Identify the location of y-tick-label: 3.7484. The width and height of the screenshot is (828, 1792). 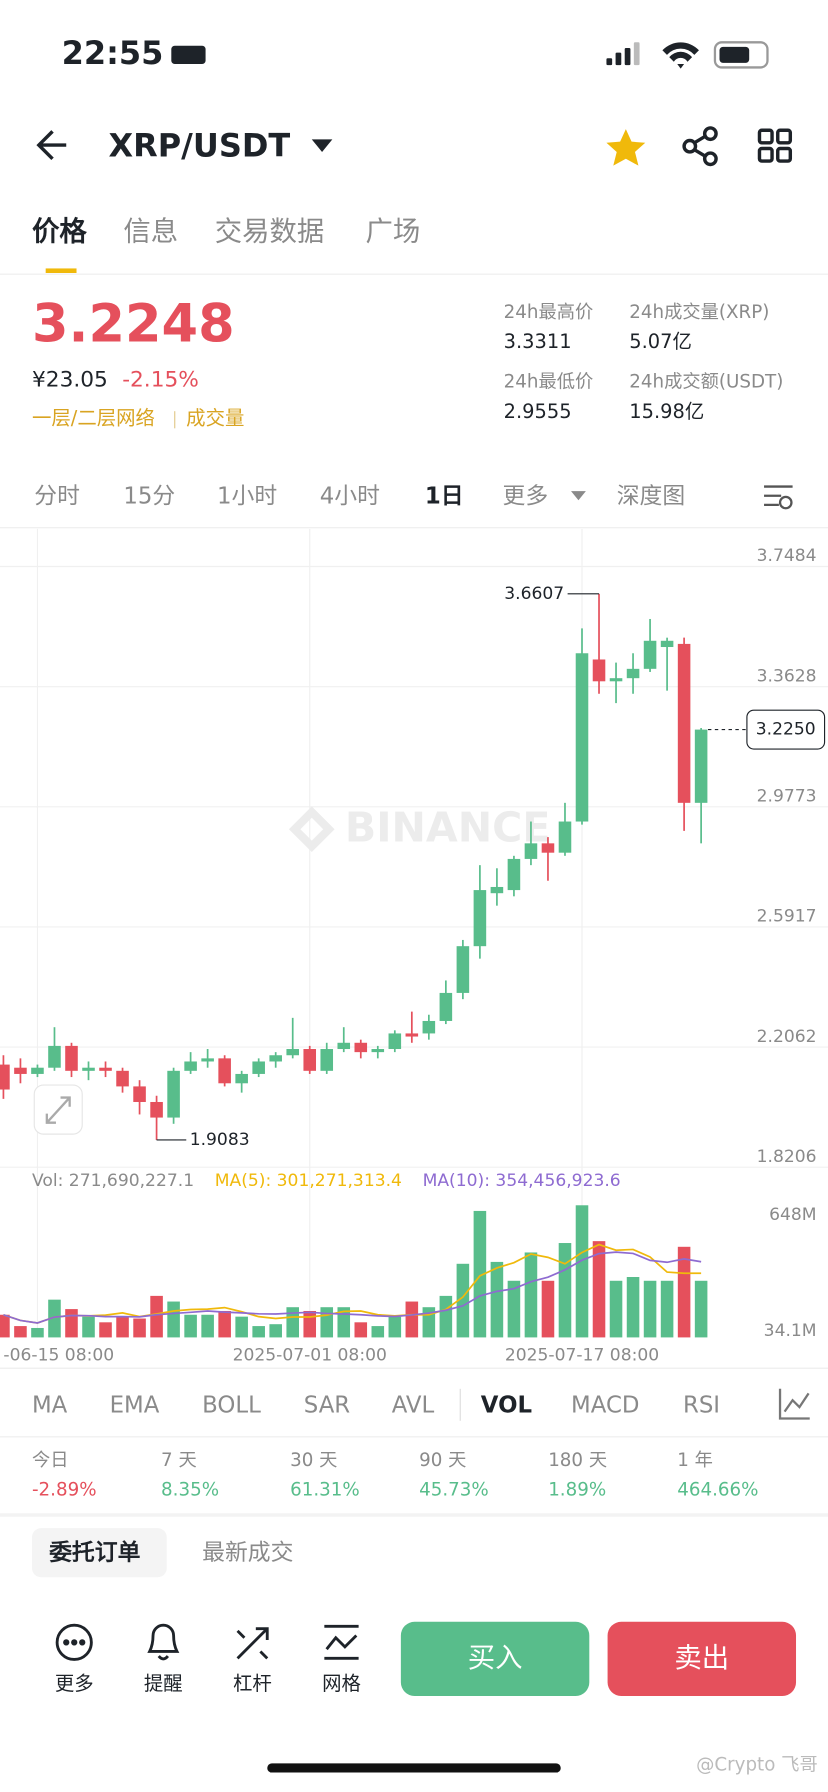
(787, 556).